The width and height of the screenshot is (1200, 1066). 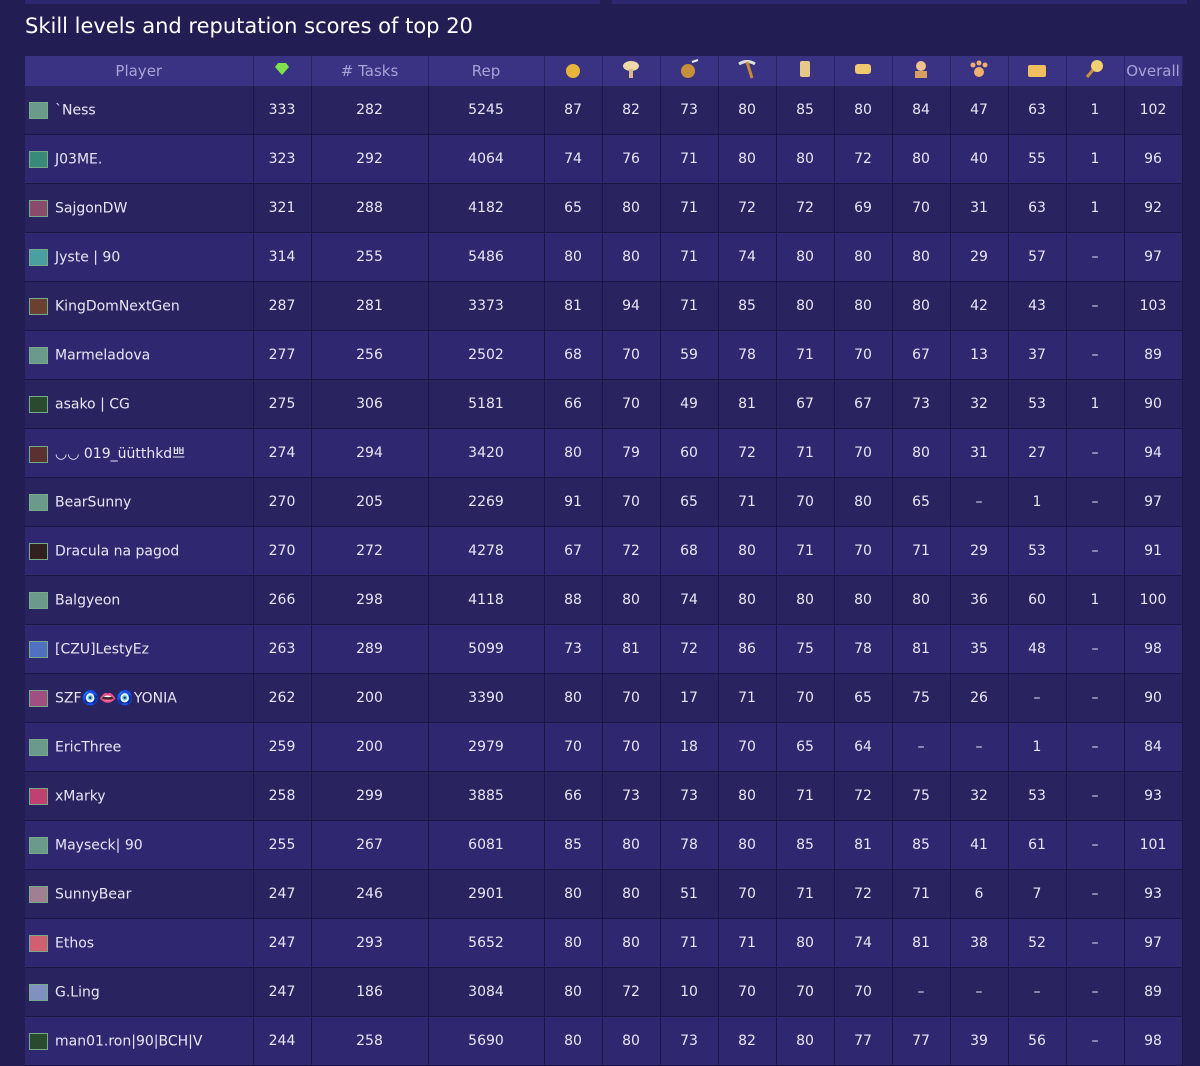 I want to click on value-cell: 72, so click(x=631, y=551).